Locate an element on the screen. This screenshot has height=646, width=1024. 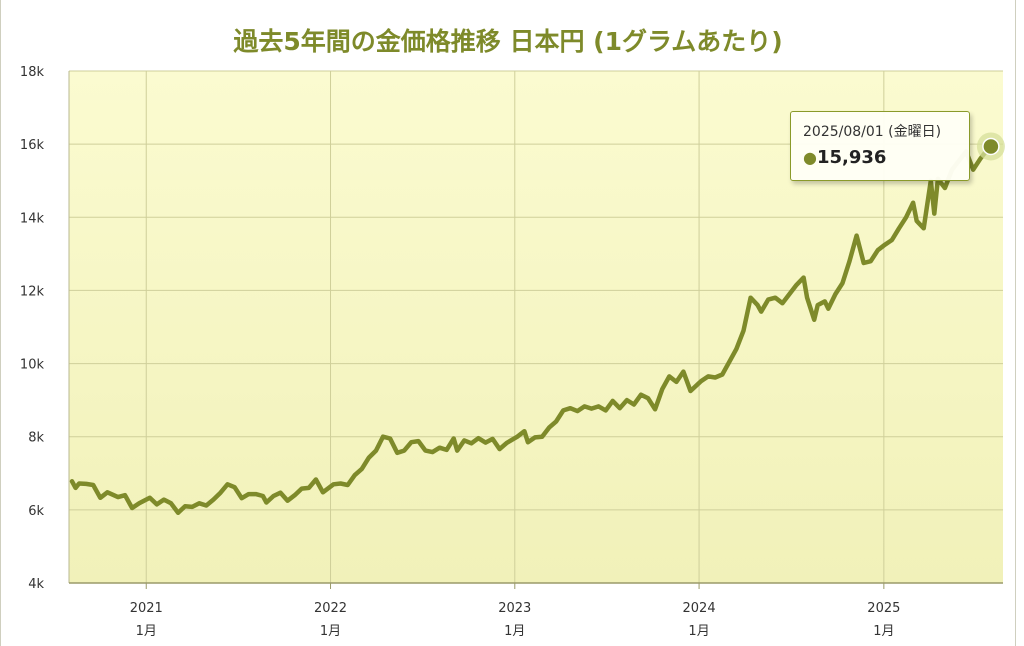
x-tick-year-label: 2025 is located at coordinates (883, 608).